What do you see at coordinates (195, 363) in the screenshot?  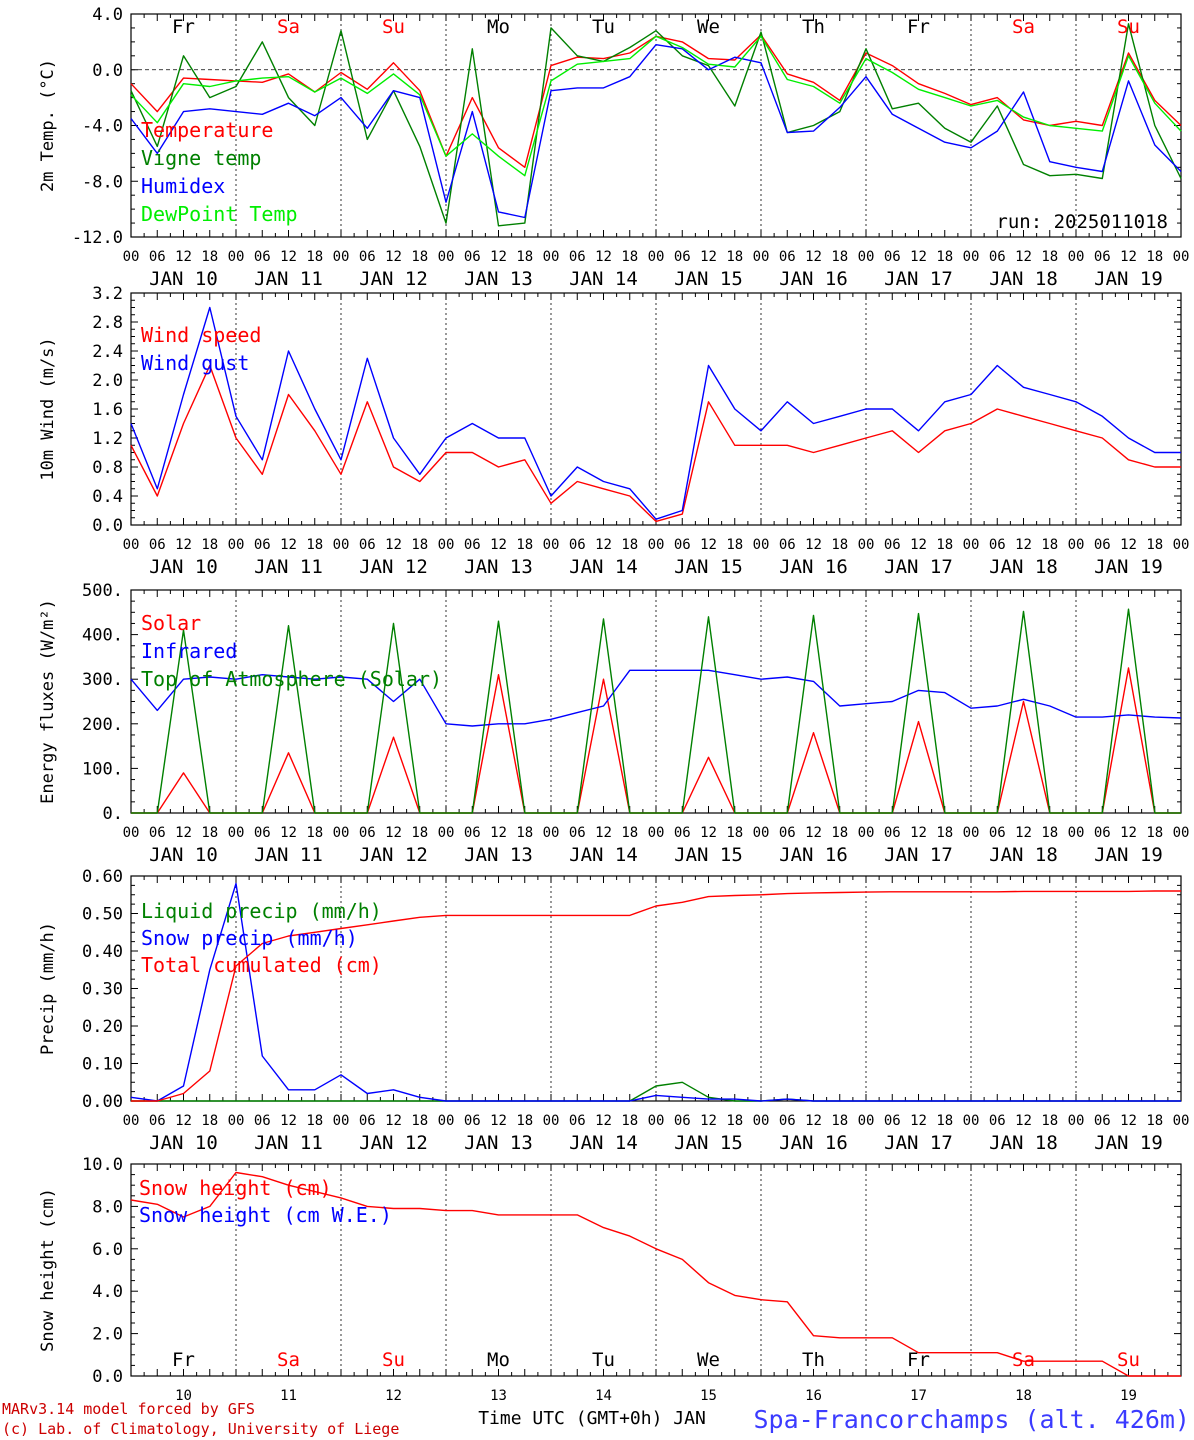 I see `legend-entry: Wind gust` at bounding box center [195, 363].